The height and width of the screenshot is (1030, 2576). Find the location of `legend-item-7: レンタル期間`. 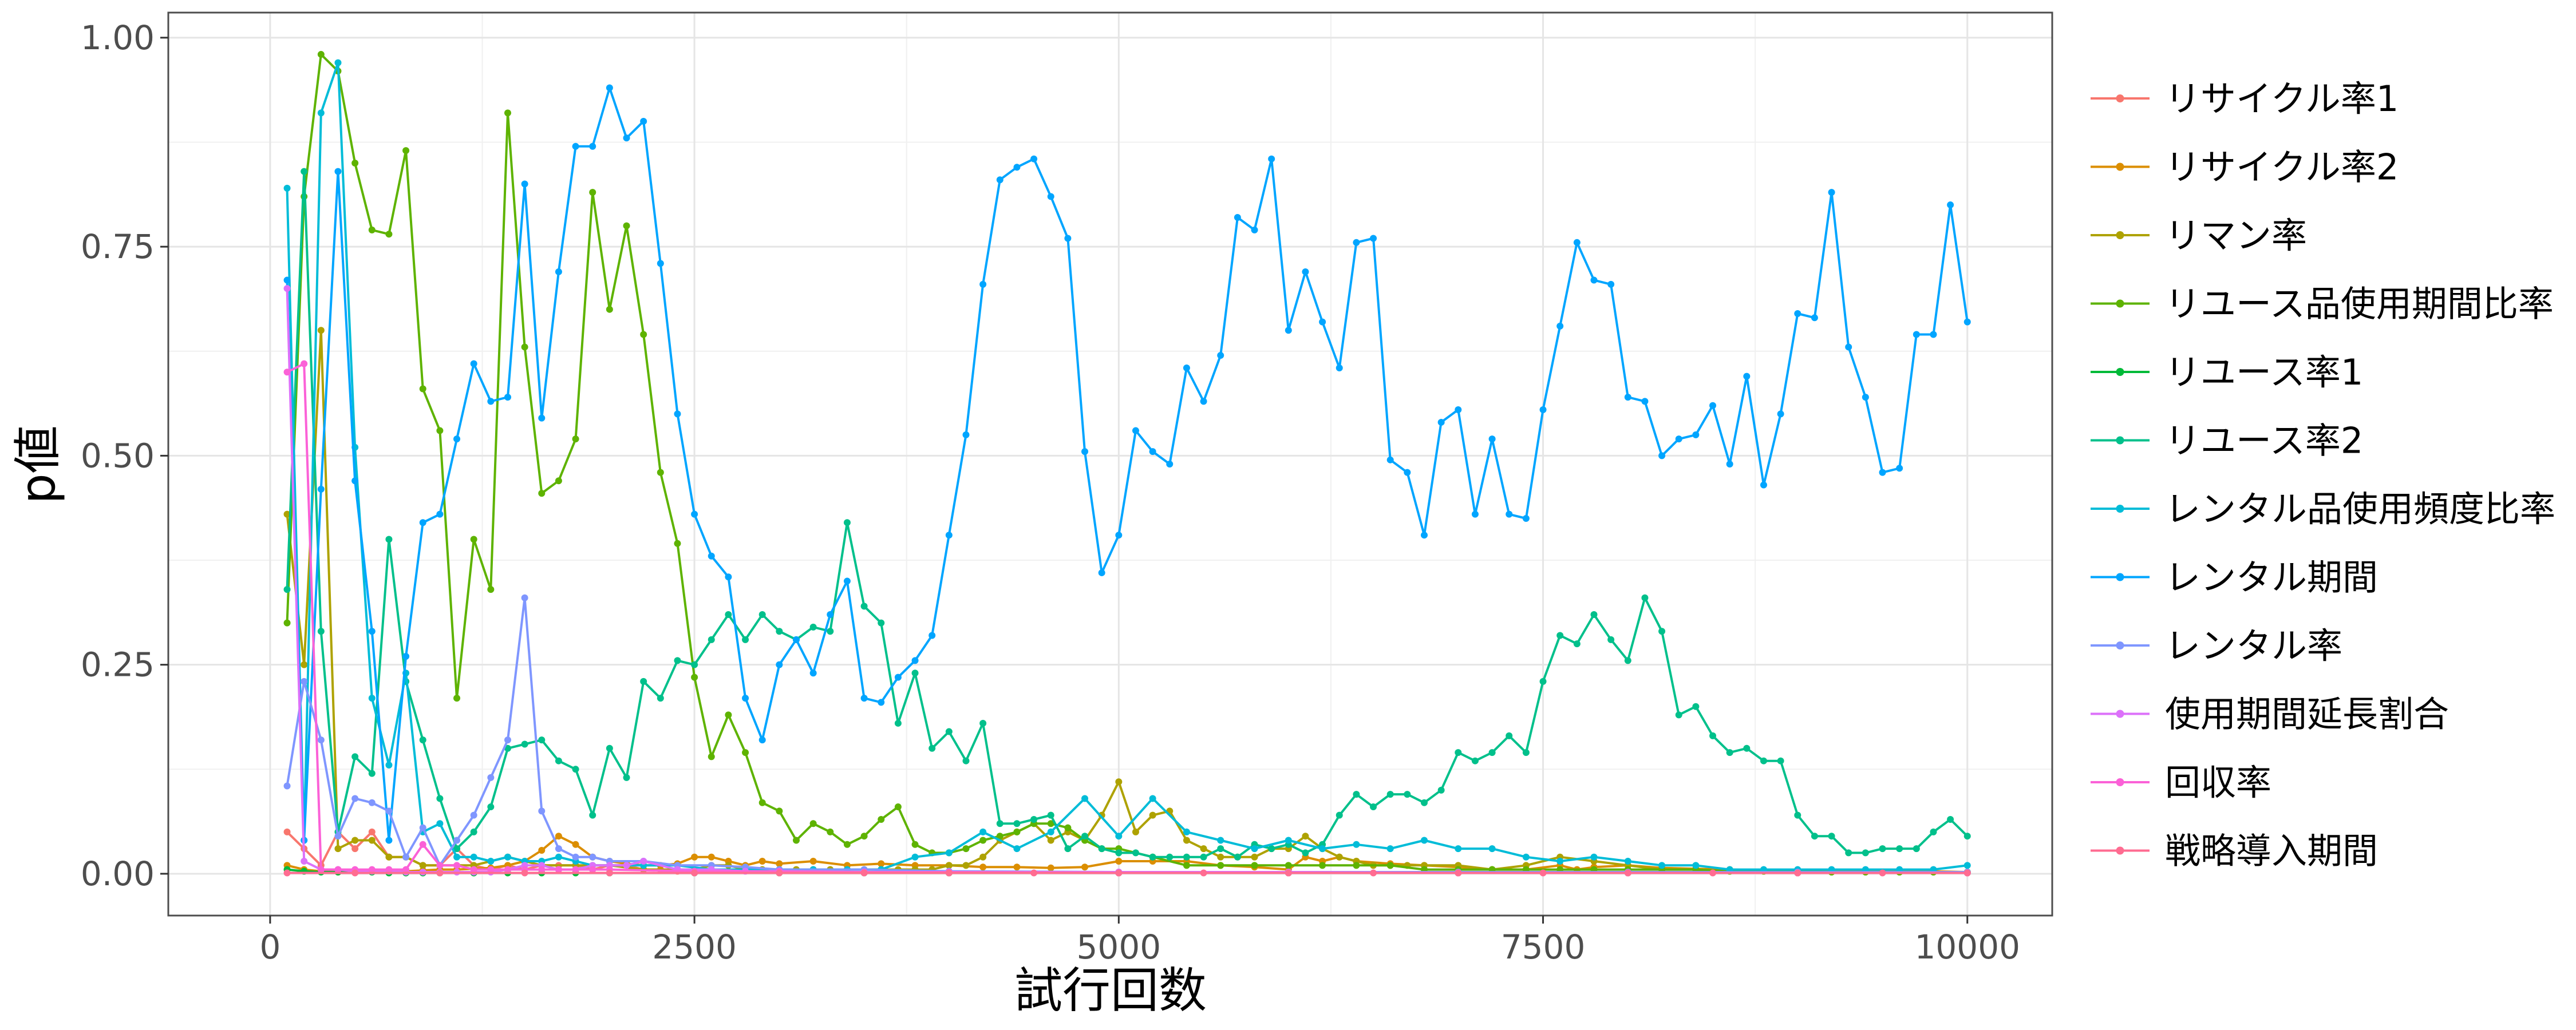

legend-item-7: レンタル期間 is located at coordinates (2234, 578).